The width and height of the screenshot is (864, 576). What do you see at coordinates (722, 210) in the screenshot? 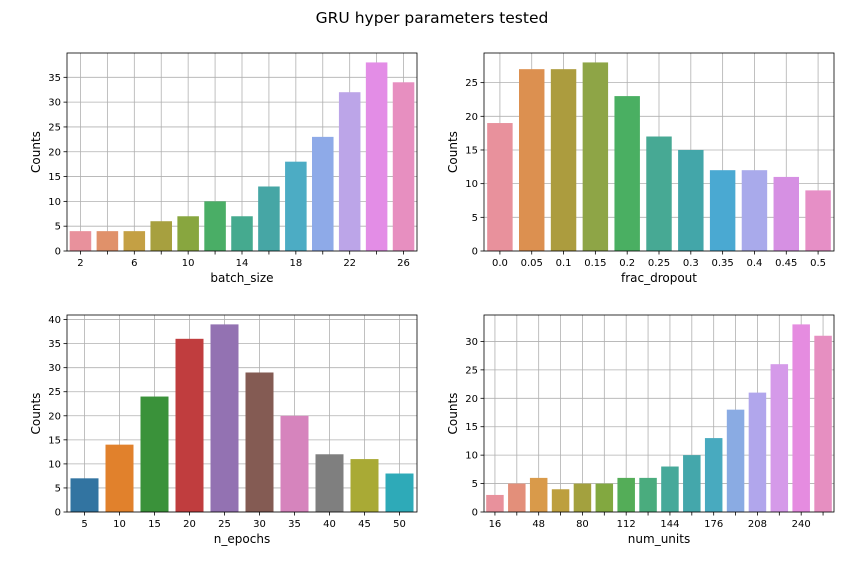
I see `bar-0.35` at bounding box center [722, 210].